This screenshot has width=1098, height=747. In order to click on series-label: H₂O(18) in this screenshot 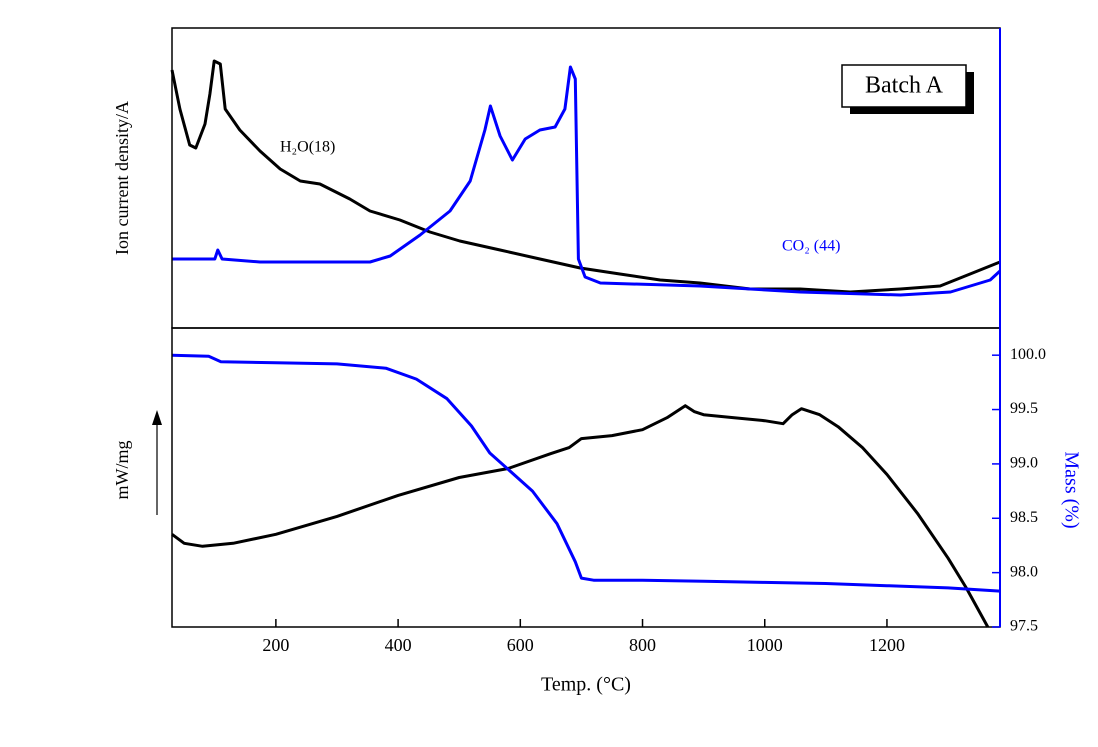, I will do `click(307, 147)`.